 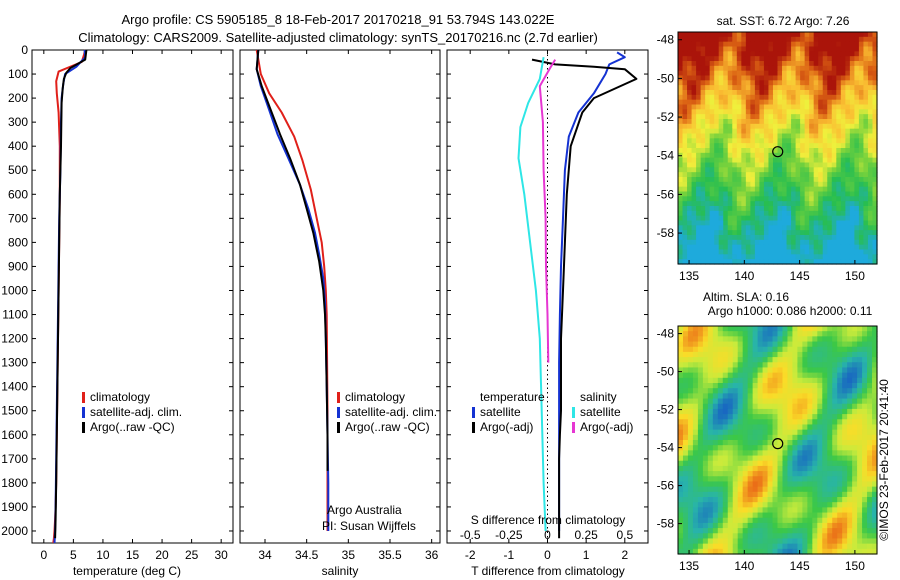 I want to click on series-line-argo-raw-qc-, so click(x=71, y=294).